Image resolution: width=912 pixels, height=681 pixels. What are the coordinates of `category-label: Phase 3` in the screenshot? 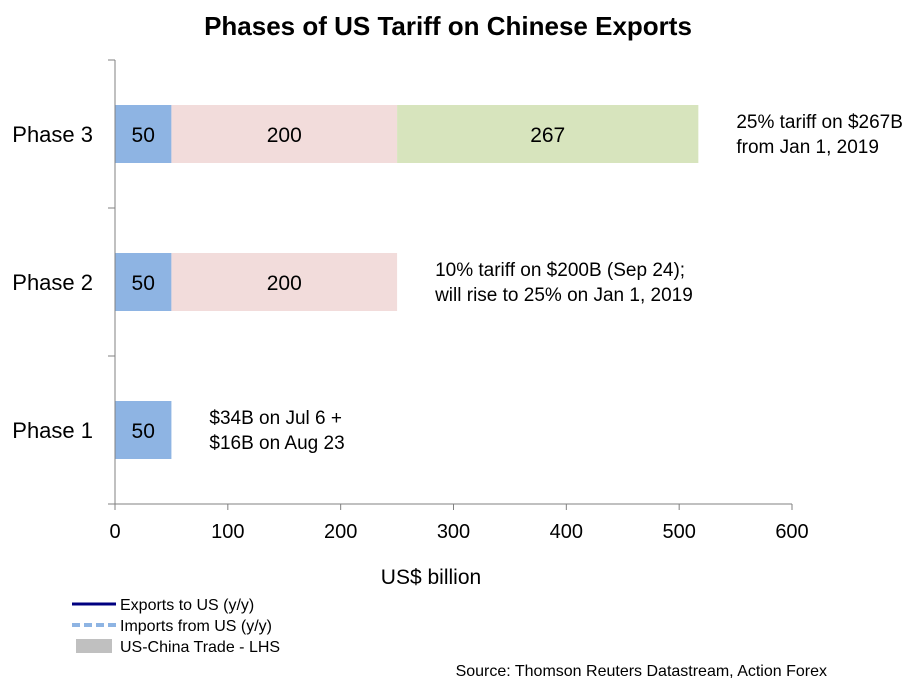 It's located at (52, 134).